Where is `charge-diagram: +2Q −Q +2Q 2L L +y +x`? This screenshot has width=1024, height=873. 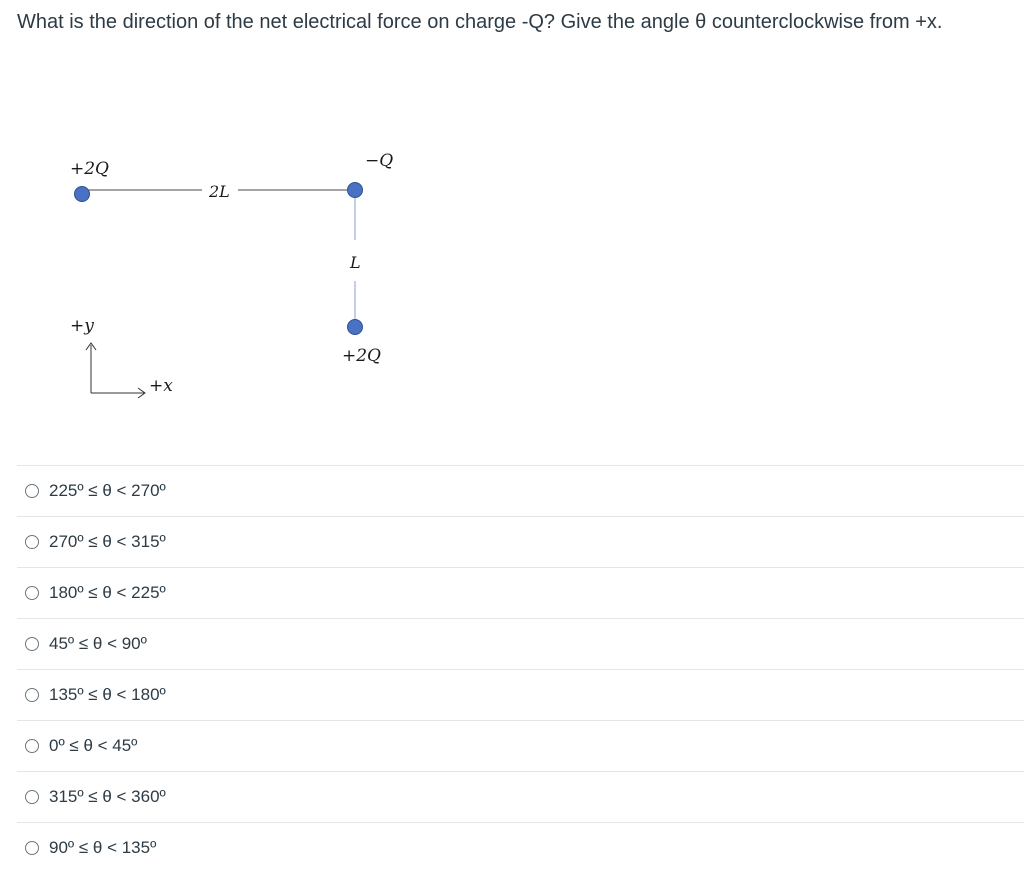
charge-diagram: +2Q −Q +2Q 2L L +y +x is located at coordinates (231, 275).